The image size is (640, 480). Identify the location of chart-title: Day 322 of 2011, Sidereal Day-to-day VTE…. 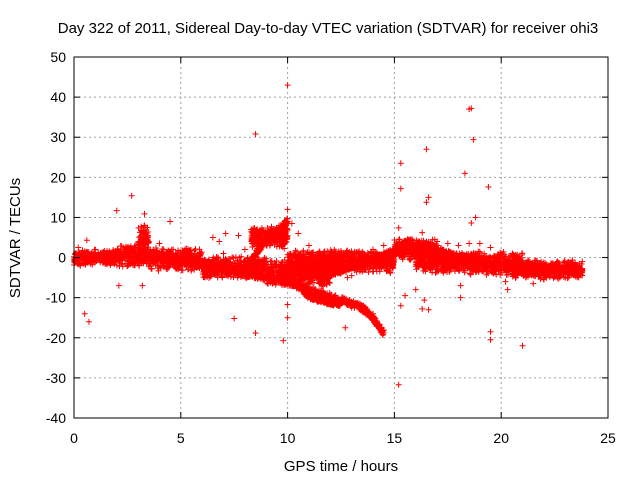
(328, 28).